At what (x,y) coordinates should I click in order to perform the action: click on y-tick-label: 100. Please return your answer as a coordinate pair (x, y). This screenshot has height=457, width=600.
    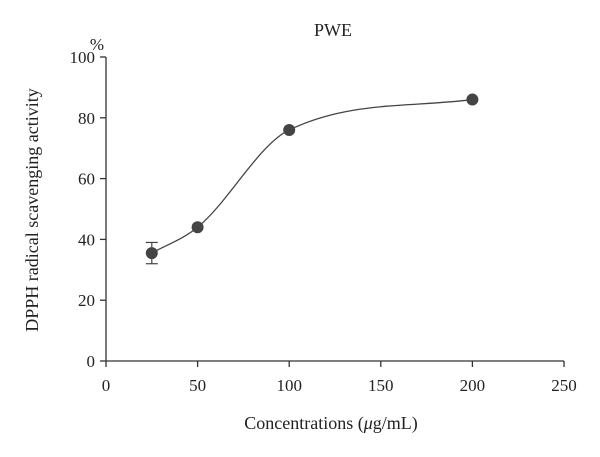
    Looking at the image, I should click on (83, 57).